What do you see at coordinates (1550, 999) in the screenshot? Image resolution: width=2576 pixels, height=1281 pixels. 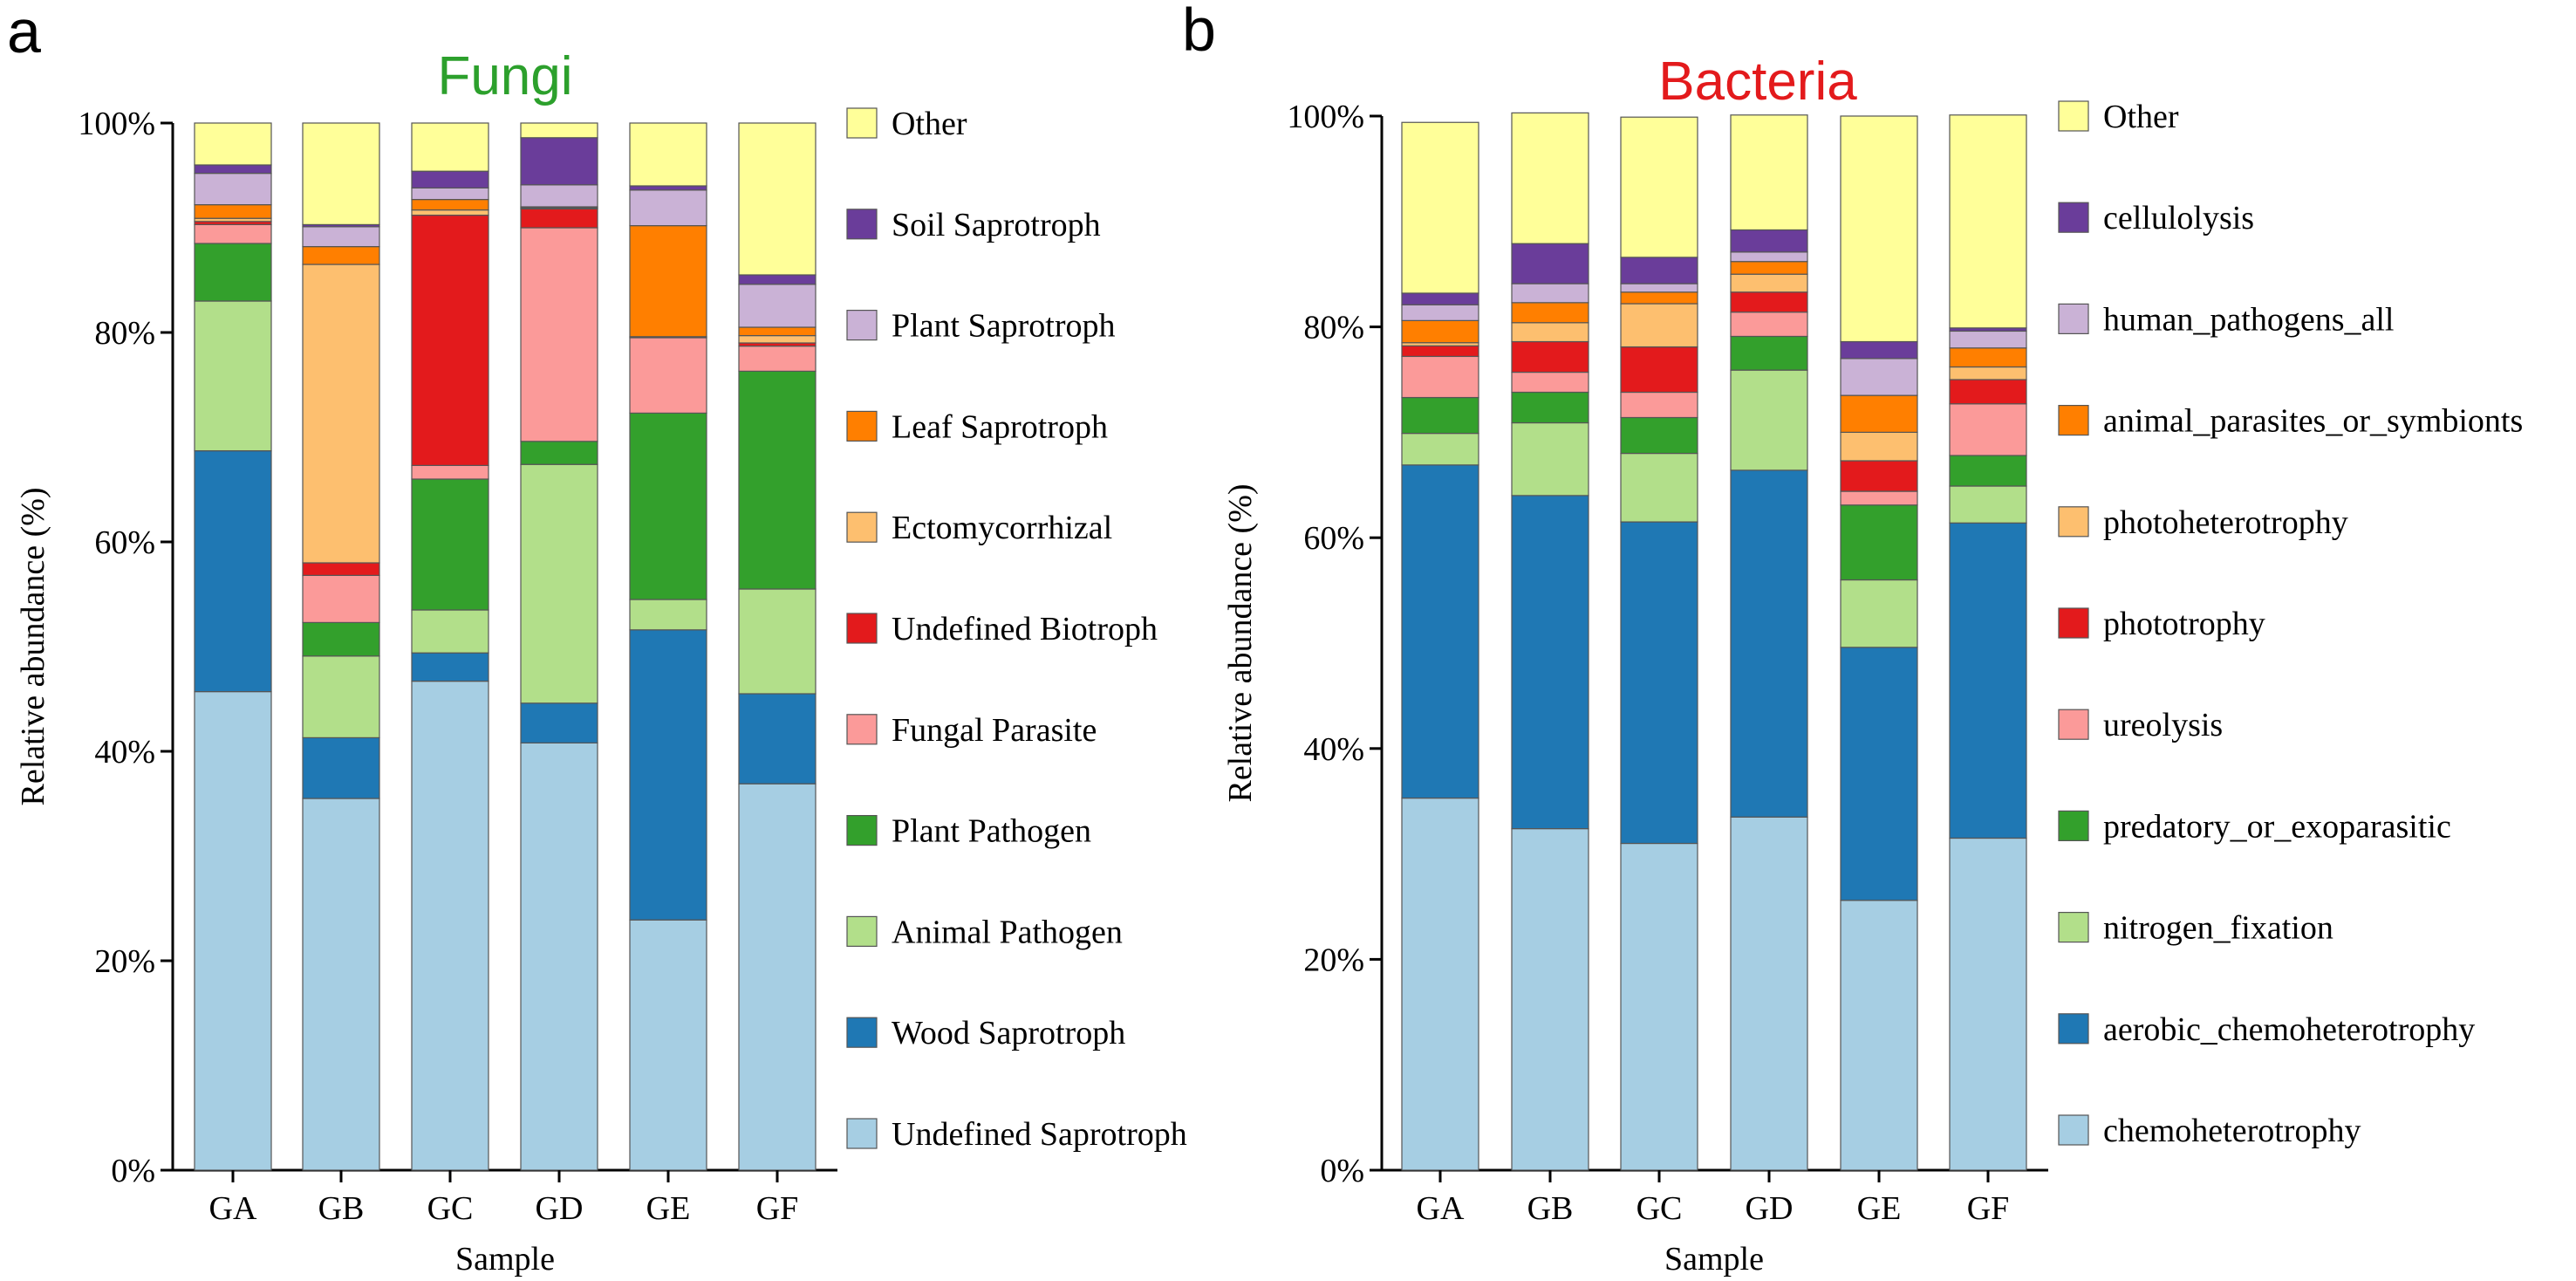 I see `bar-segment-gb-chemoheterotrophy` at bounding box center [1550, 999].